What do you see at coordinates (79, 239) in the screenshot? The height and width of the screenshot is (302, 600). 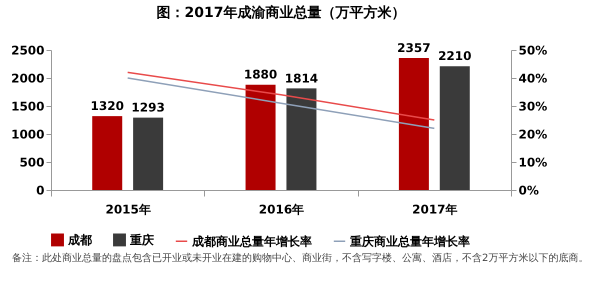 I see `legend-label: 成都` at bounding box center [79, 239].